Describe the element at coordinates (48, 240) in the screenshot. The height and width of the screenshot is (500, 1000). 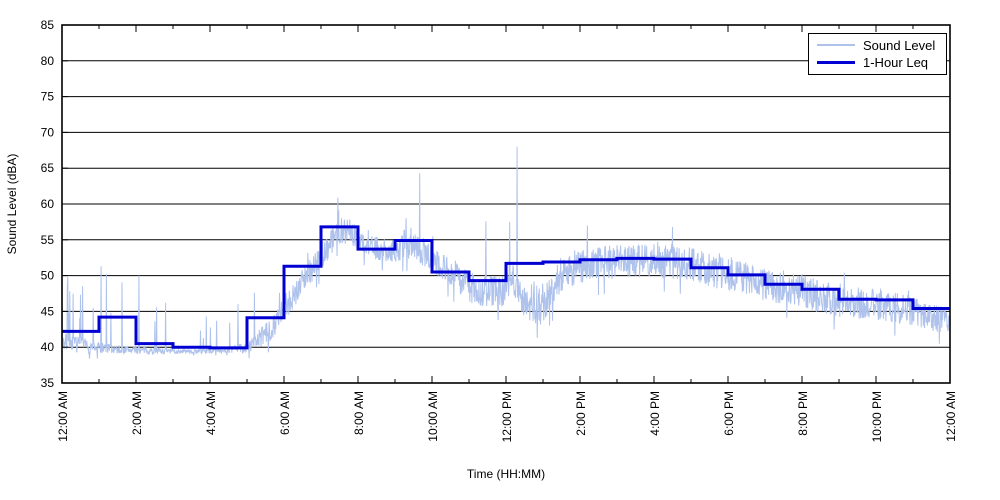
I see `y-tick-label: 55` at that location.